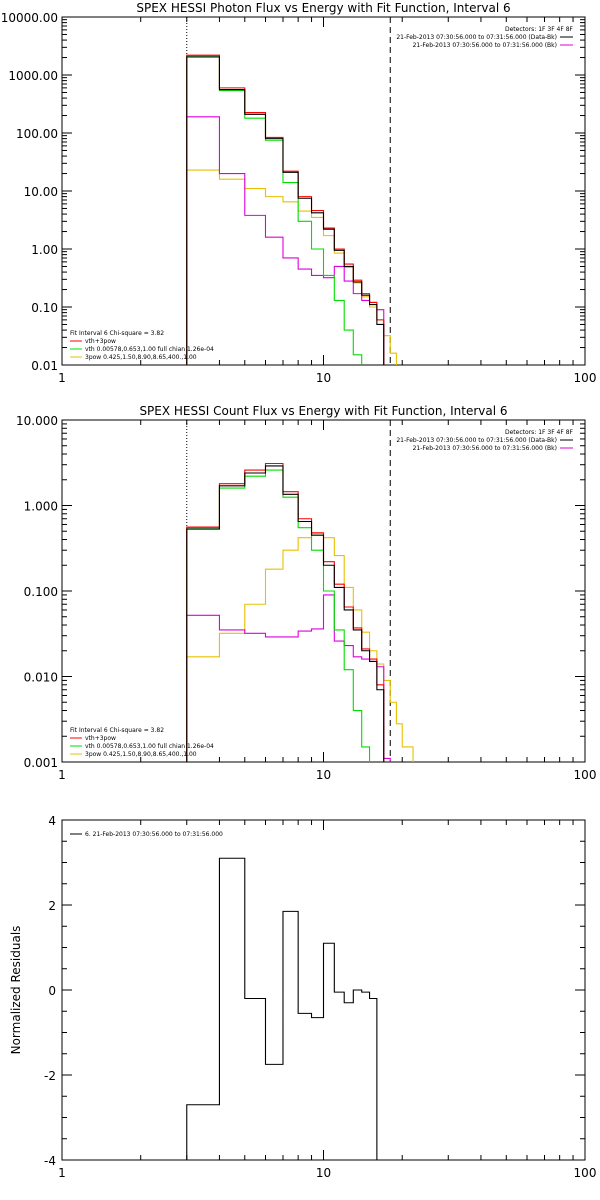 Image resolution: width=600 pixels, height=1200 pixels. What do you see at coordinates (52, 906) in the screenshot?
I see `y-tick-label: 2` at bounding box center [52, 906].